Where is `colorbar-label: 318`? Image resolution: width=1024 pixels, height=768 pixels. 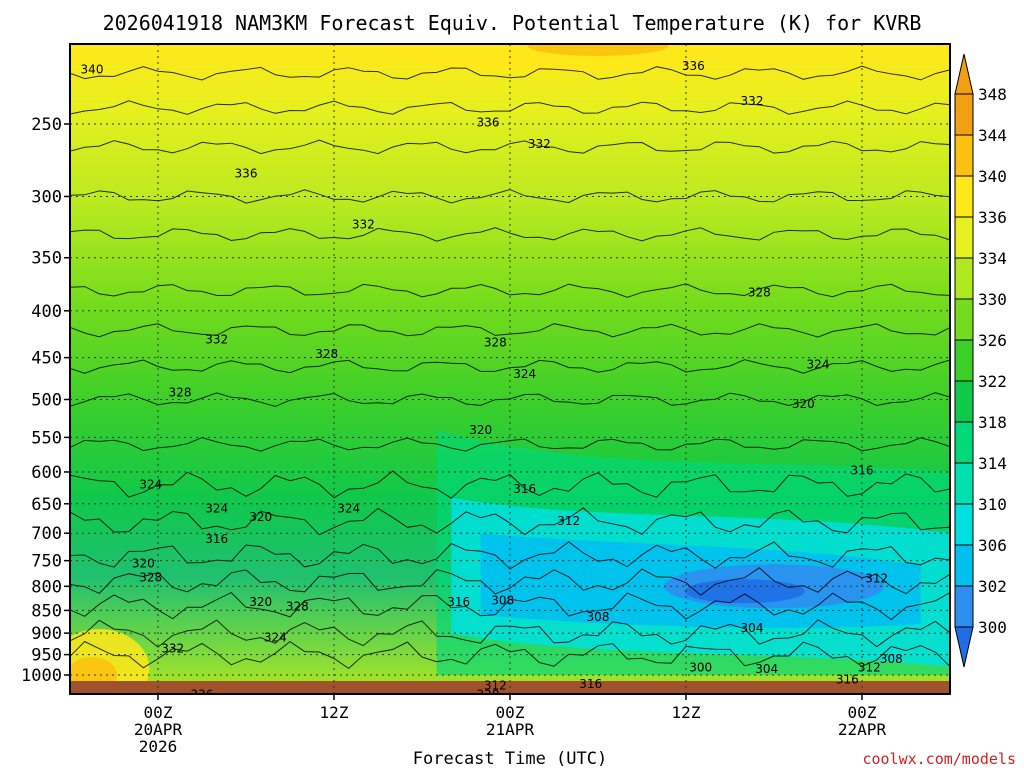
colorbar-label: 318 is located at coordinates (992, 422).